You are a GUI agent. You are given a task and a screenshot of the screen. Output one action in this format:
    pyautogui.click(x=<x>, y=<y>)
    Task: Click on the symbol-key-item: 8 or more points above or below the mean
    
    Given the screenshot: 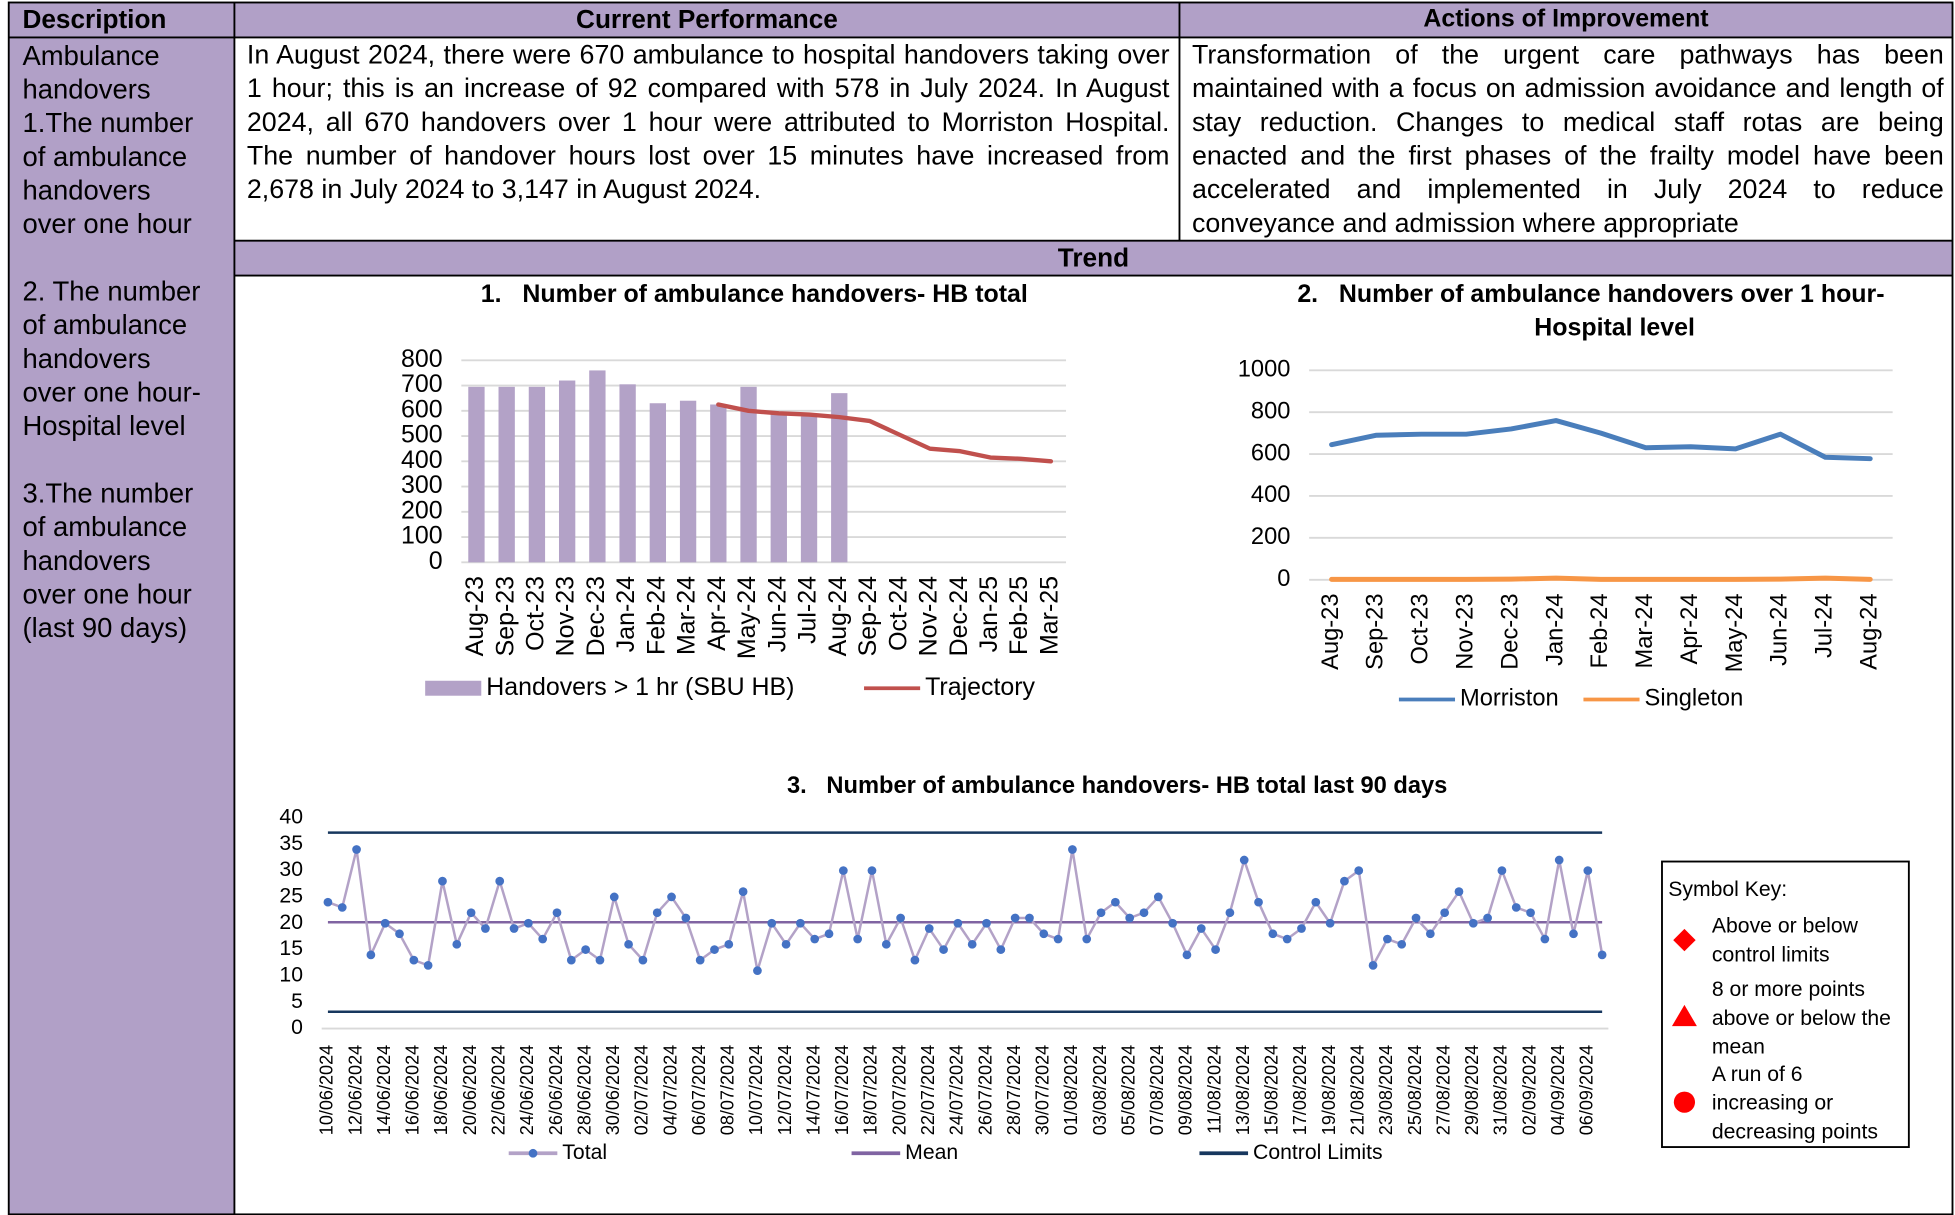 What is the action you would take?
    pyautogui.click(x=1801, y=1018)
    